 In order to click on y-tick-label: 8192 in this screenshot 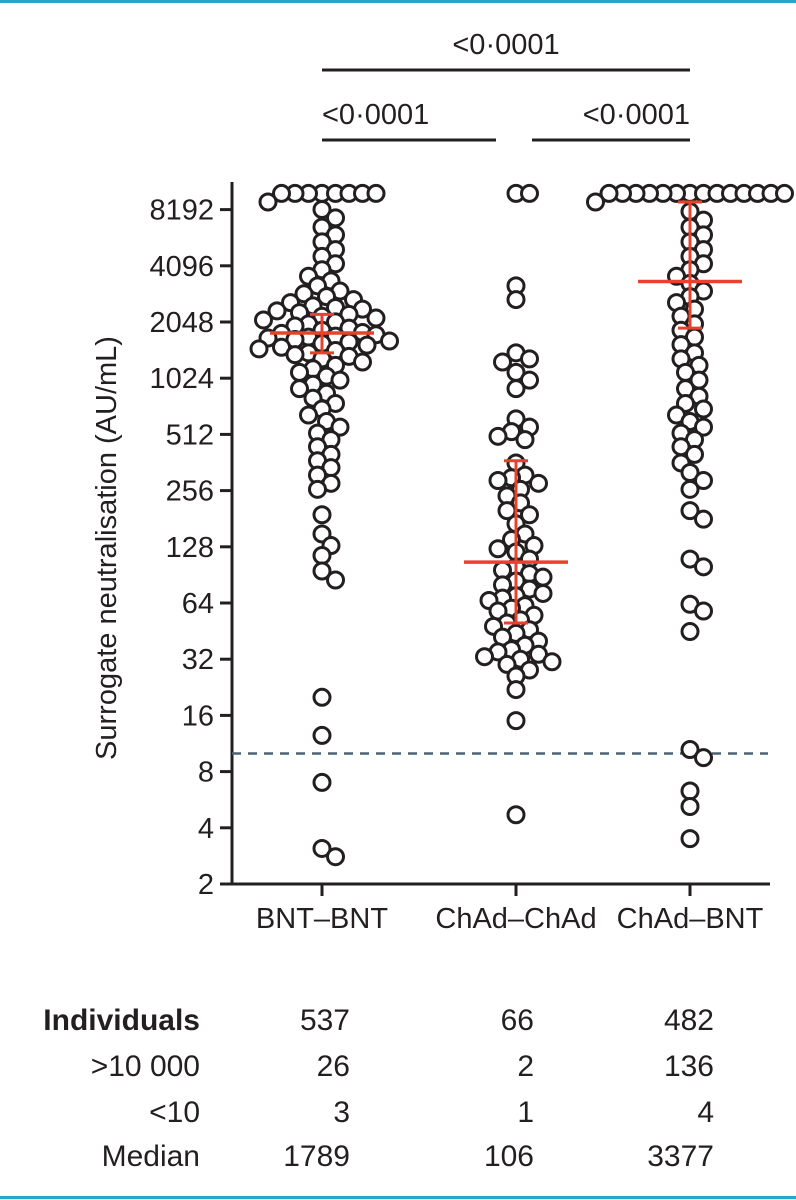, I will do `click(181, 211)`.